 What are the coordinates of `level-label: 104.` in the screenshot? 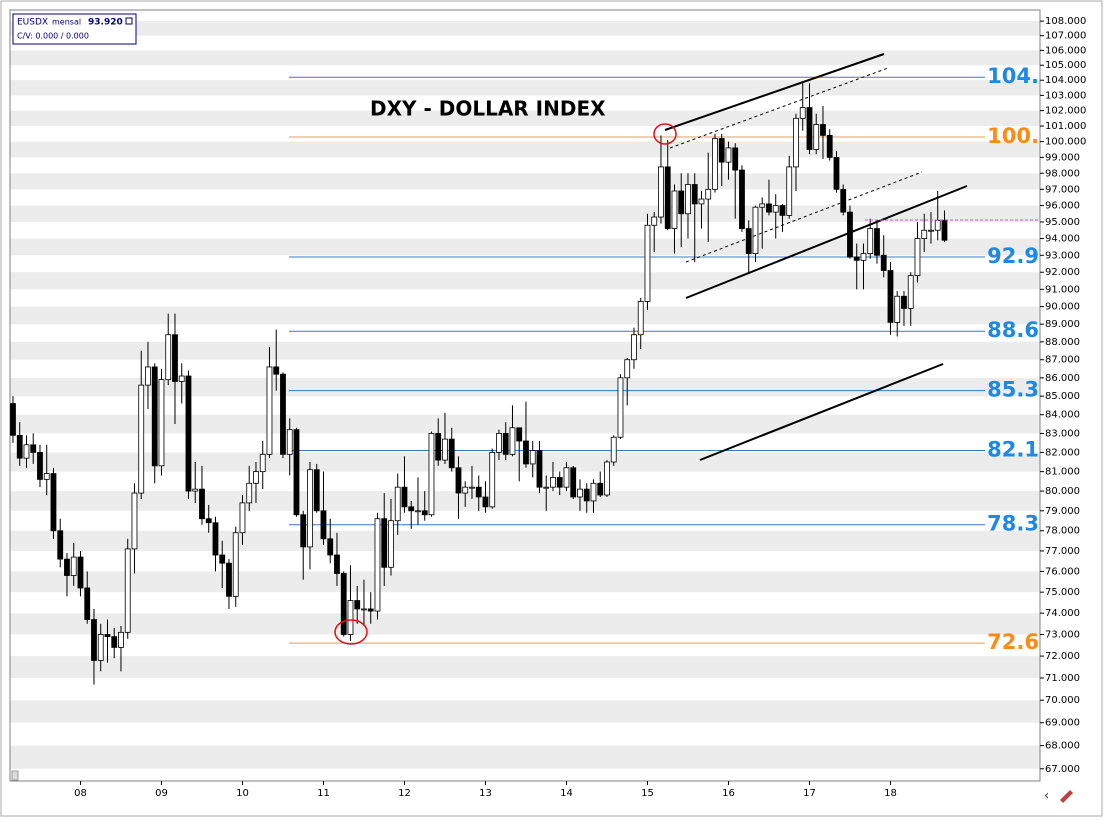 It's located at (1013, 76).